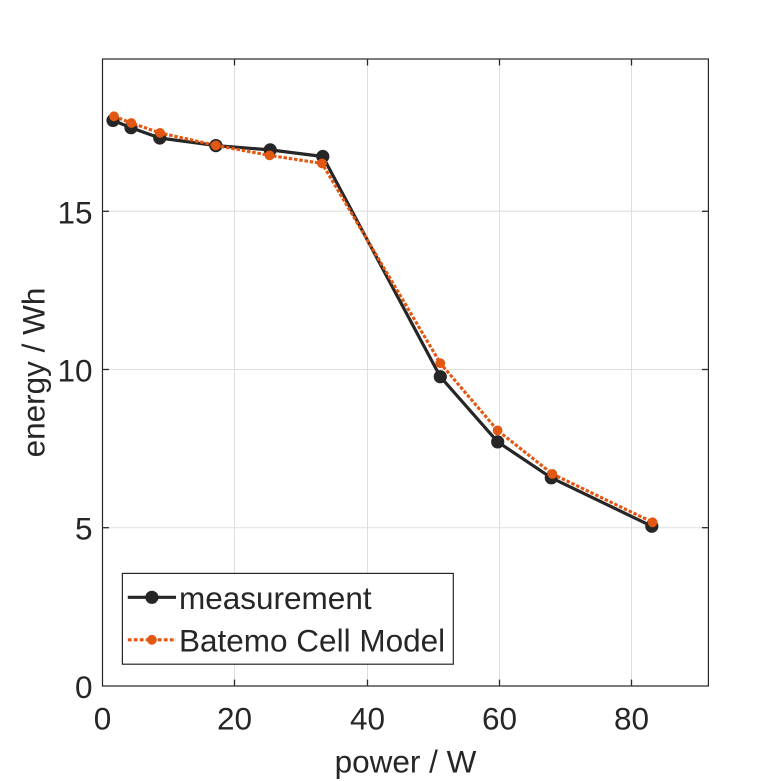 The height and width of the screenshot is (781, 781). I want to click on svg-text: 5, so click(84, 529).